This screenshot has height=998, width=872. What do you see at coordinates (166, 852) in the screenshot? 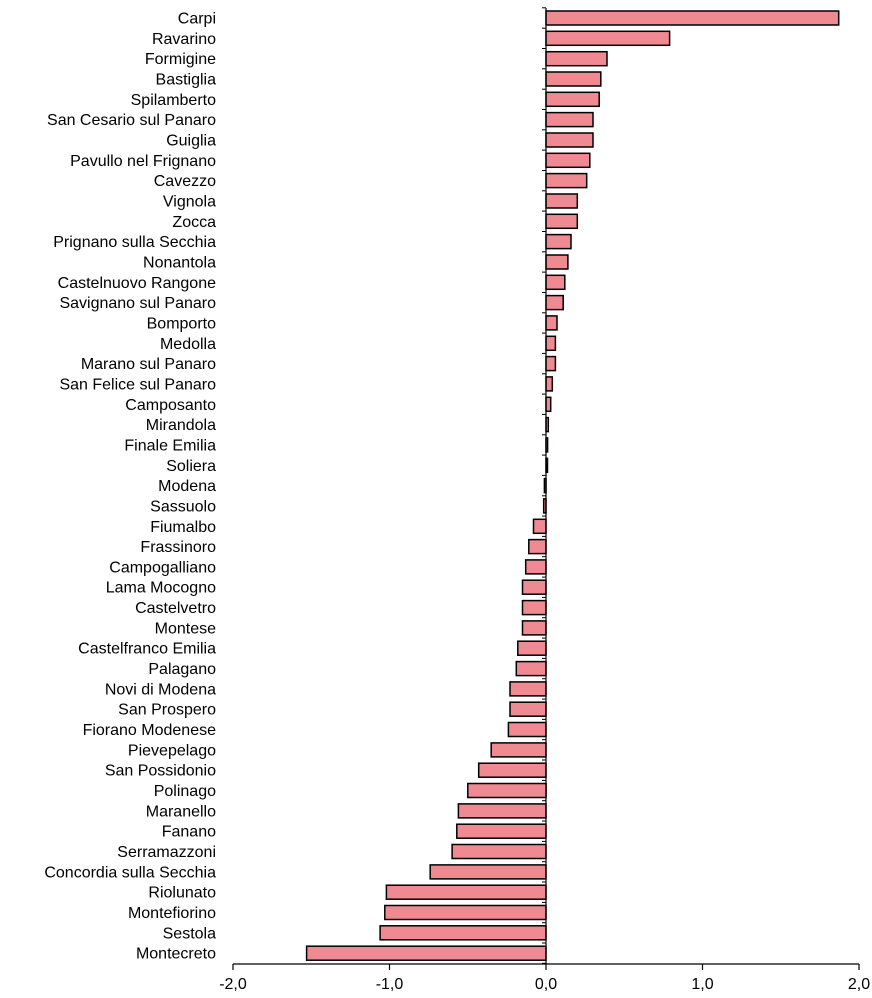
I see `category-label: Serramazzoni` at bounding box center [166, 852].